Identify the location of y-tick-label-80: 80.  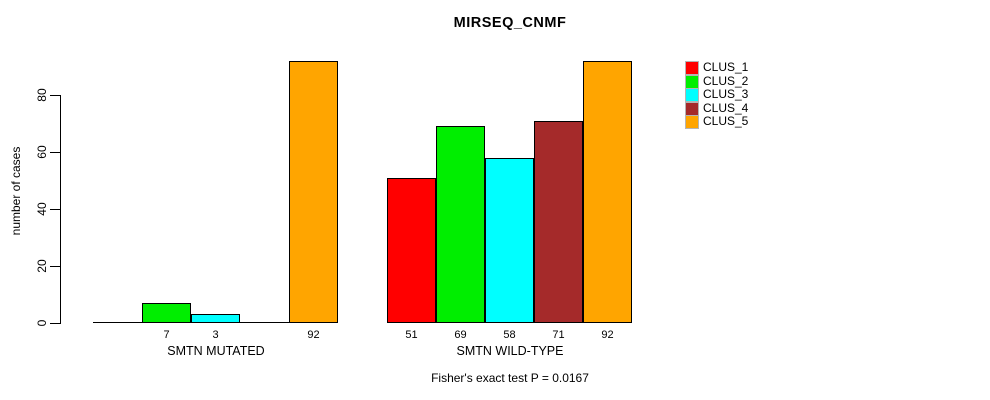
(42, 95).